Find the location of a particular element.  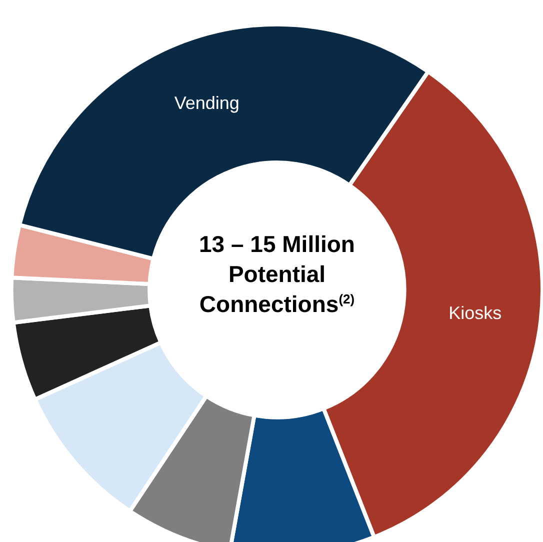

slice-label: Vending is located at coordinates (207, 103).